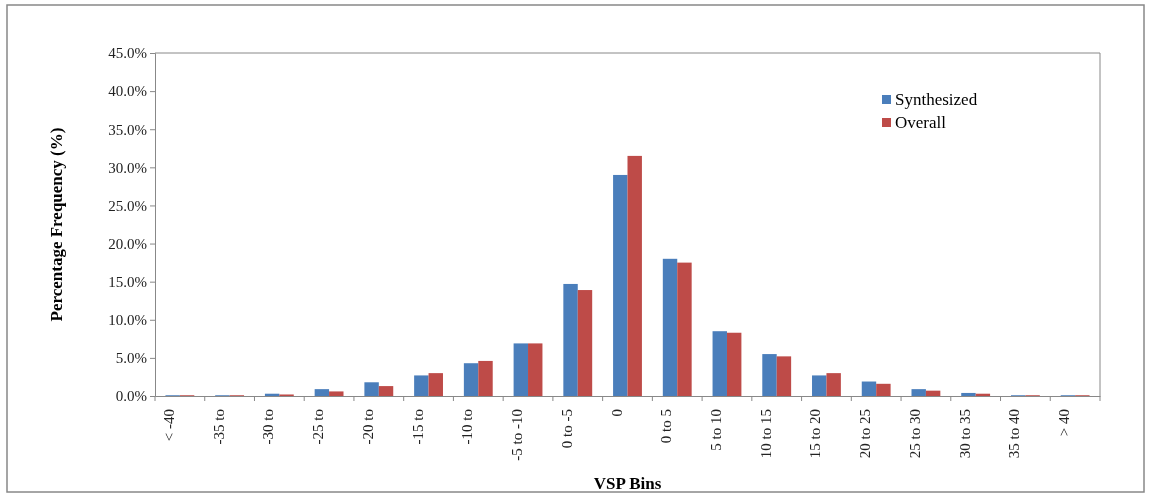 This screenshot has height=497, width=1151. Describe the element at coordinates (865, 434) in the screenshot. I see `x-tick-label: 20 to 25` at that location.